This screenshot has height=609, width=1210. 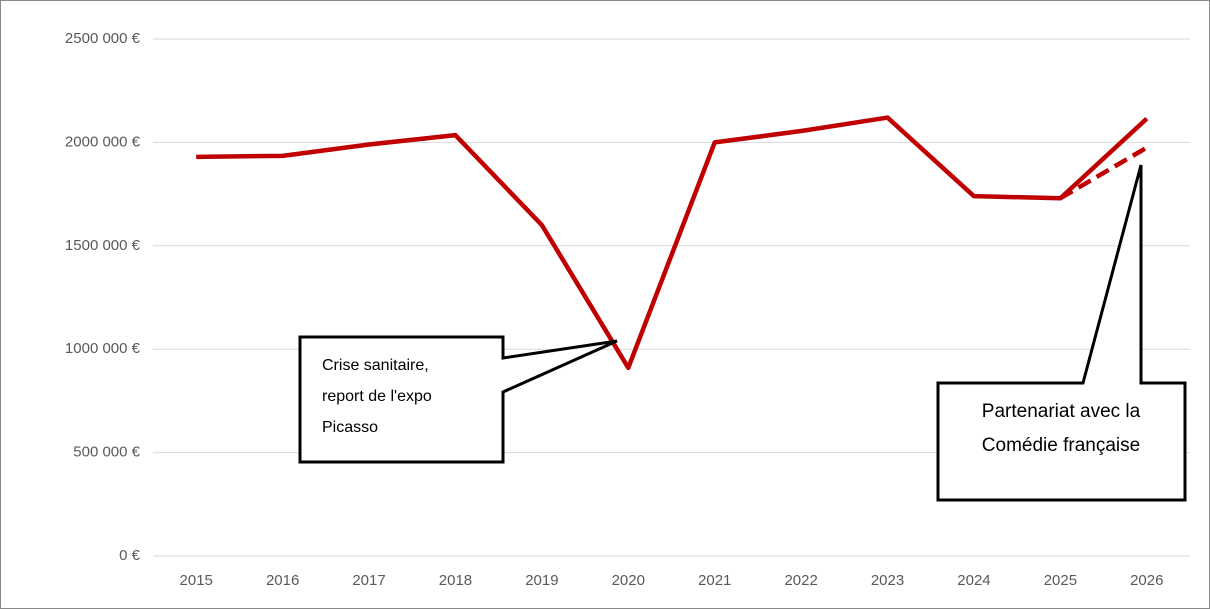 What do you see at coordinates (714, 580) in the screenshot?
I see `x-tick-label: 2021` at bounding box center [714, 580].